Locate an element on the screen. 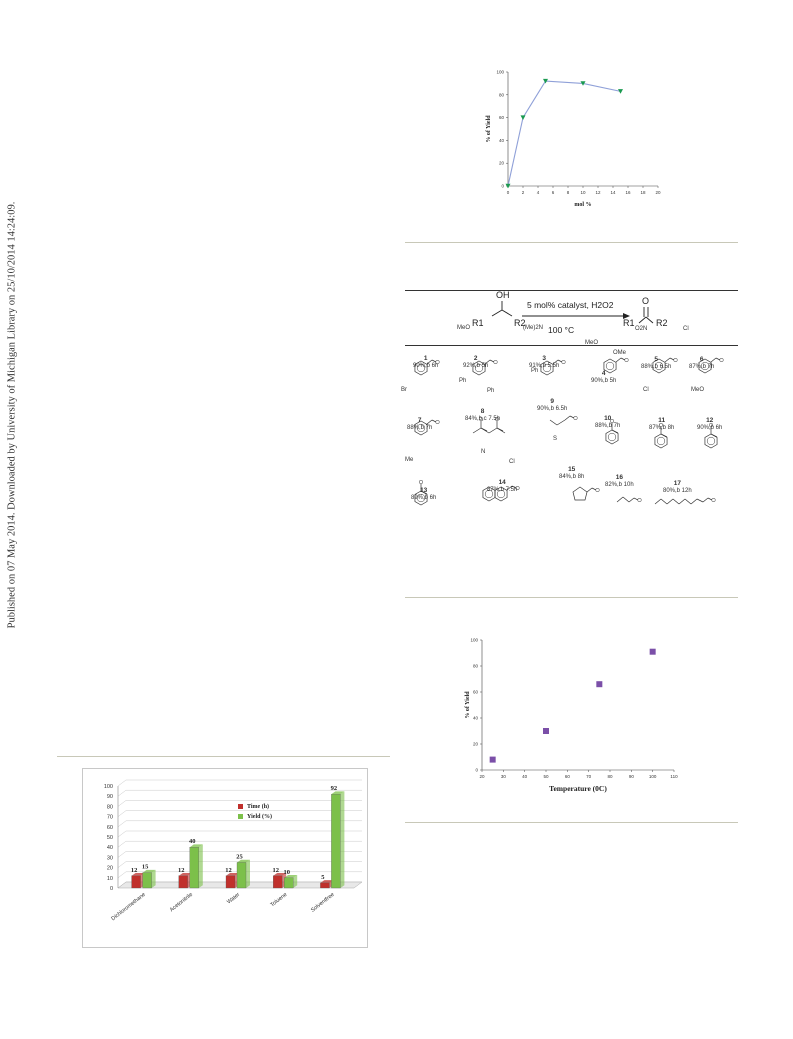 This screenshot has width=793, height=1039. x-tick-label: 14 is located at coordinates (613, 192).